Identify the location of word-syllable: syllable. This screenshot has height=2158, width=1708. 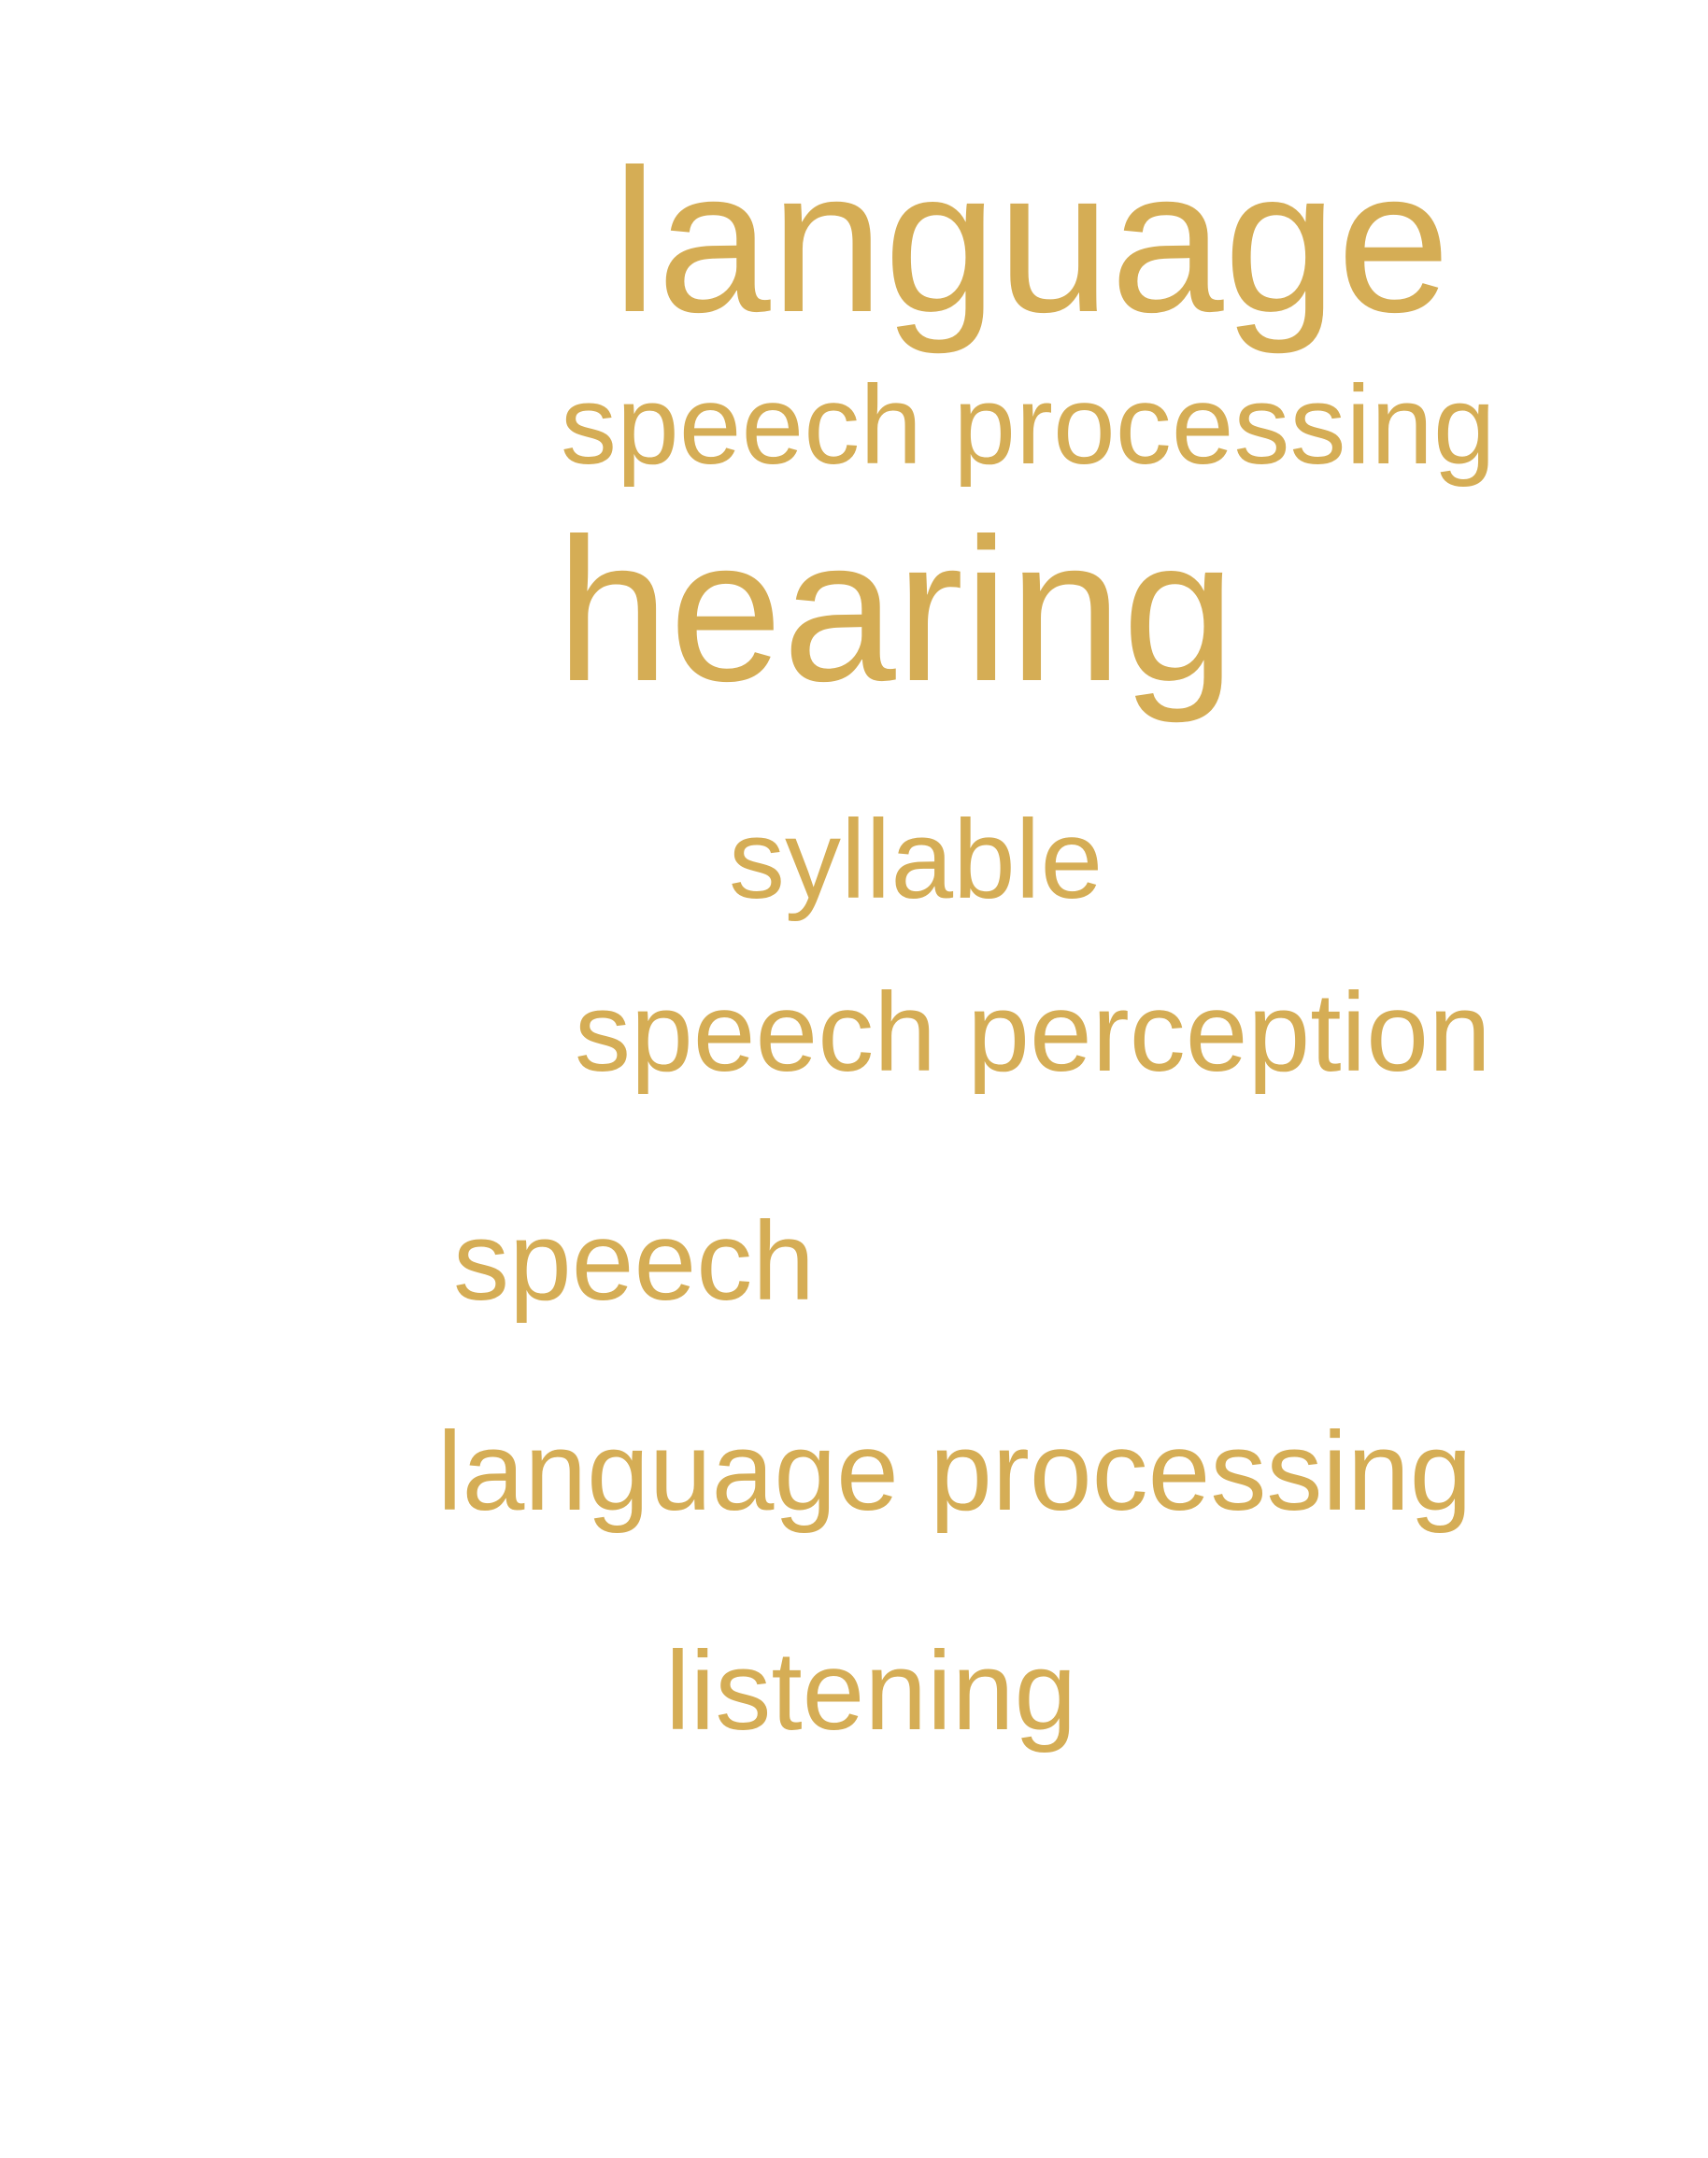
(916, 859).